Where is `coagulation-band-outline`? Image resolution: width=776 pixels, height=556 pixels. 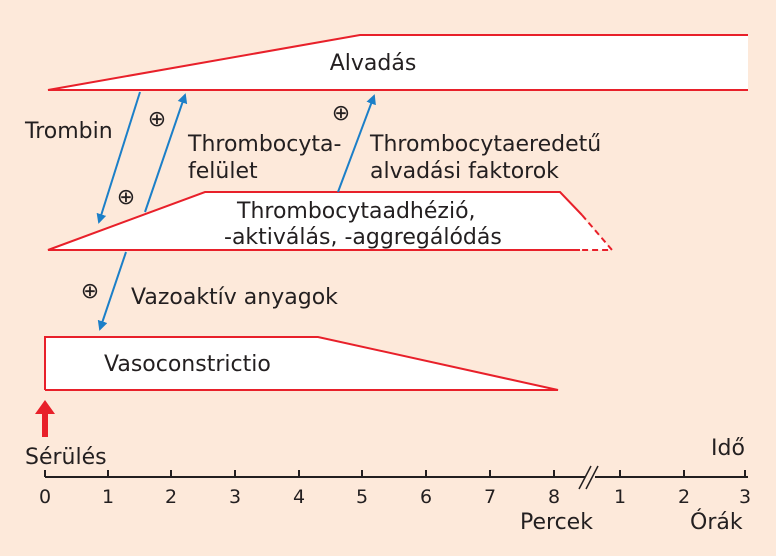 coagulation-band-outline is located at coordinates (397, 62).